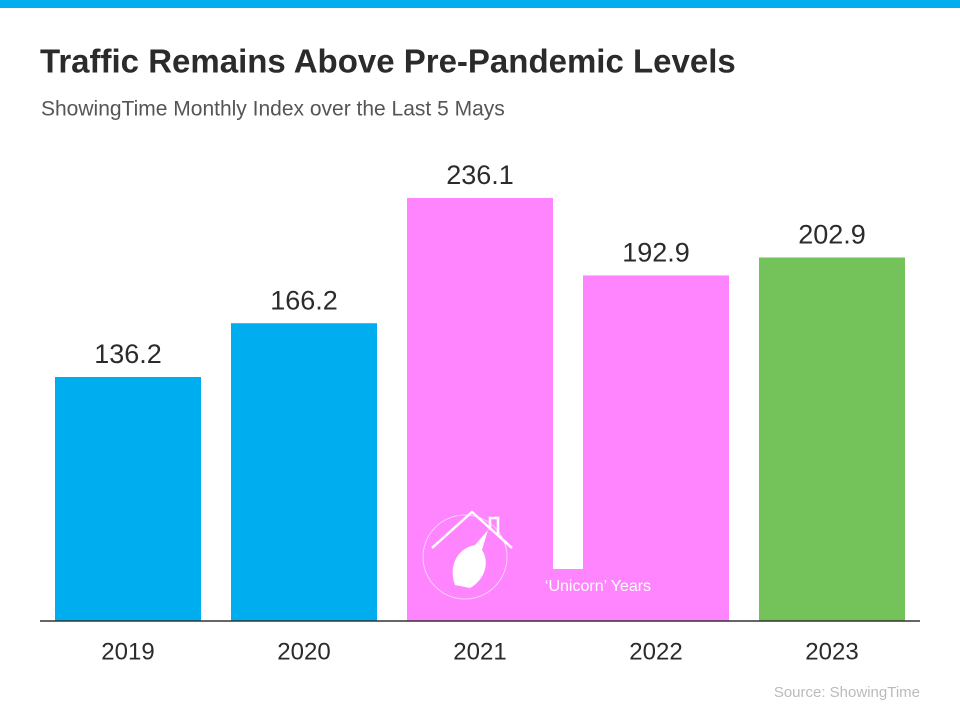  I want to click on value-label: 236.1, so click(480, 175).